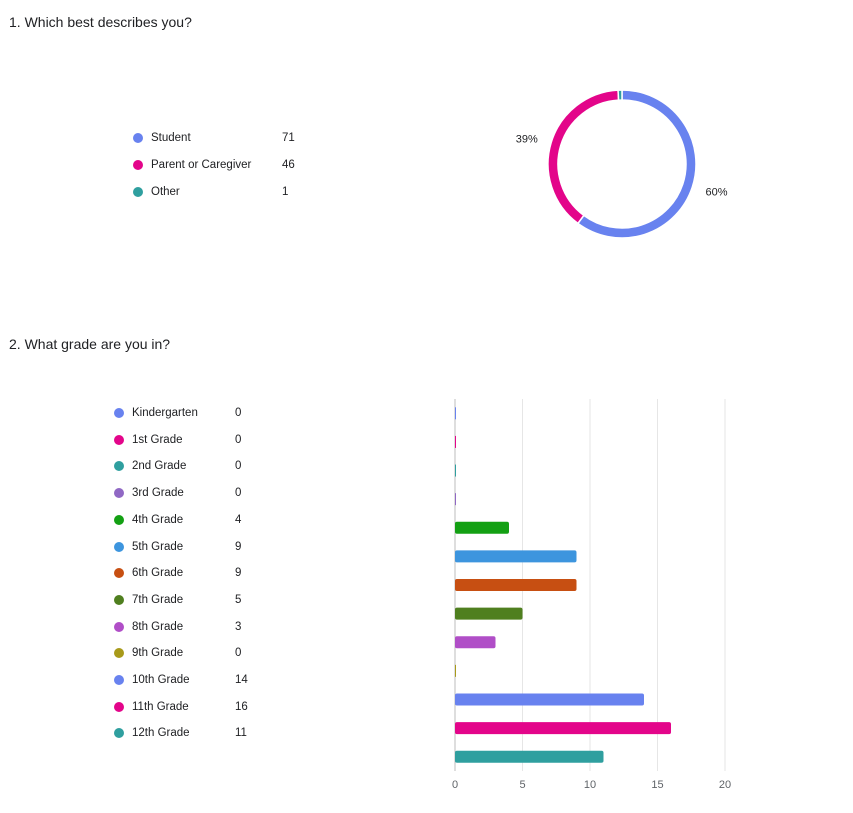 The height and width of the screenshot is (813, 853). I want to click on x-tick-label: 10, so click(590, 785).